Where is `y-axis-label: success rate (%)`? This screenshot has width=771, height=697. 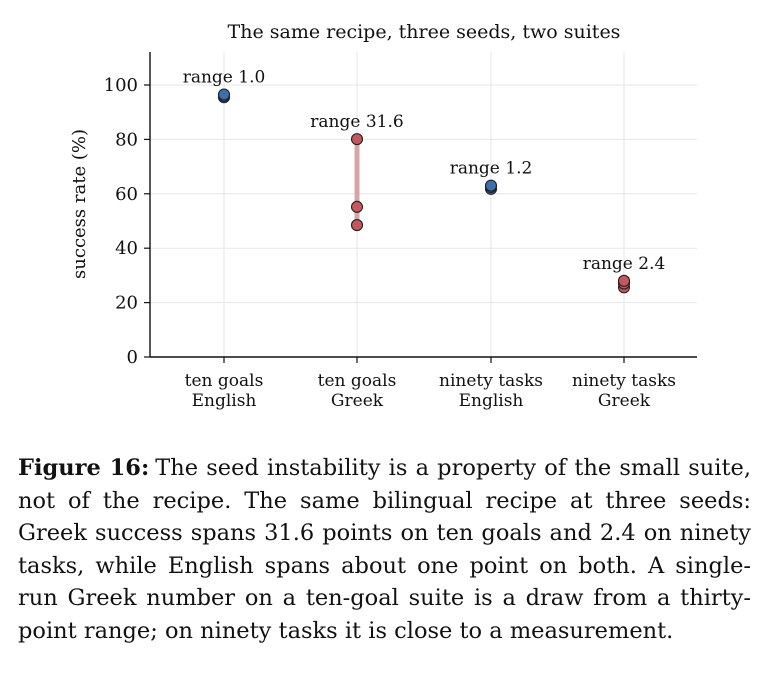 y-axis-label: success rate (%) is located at coordinates (79, 204).